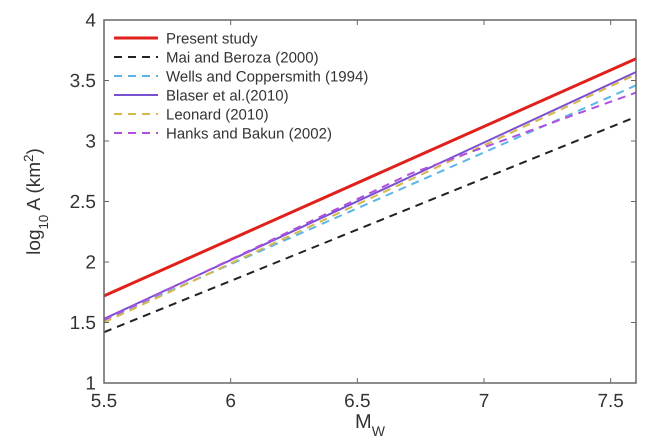 This screenshot has height=448, width=648. Describe the element at coordinates (370, 425) in the screenshot. I see `x-axis-title: M$_{W}$` at that location.